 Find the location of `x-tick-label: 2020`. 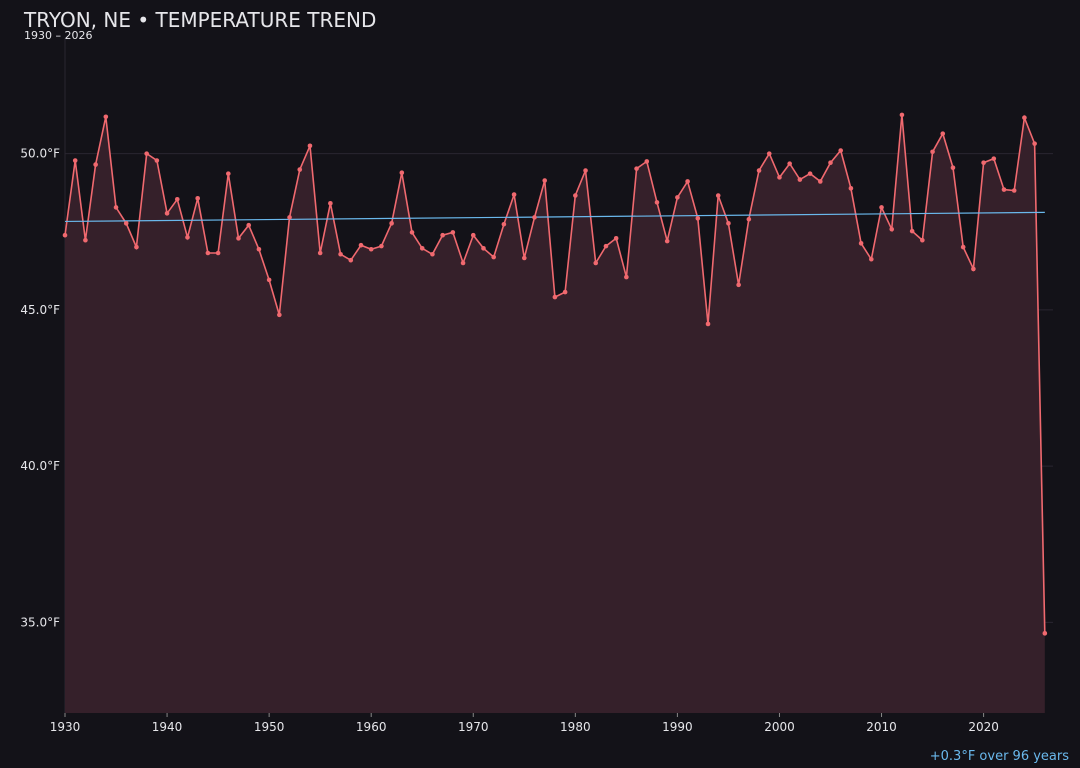

x-tick-label: 2020 is located at coordinates (983, 727).